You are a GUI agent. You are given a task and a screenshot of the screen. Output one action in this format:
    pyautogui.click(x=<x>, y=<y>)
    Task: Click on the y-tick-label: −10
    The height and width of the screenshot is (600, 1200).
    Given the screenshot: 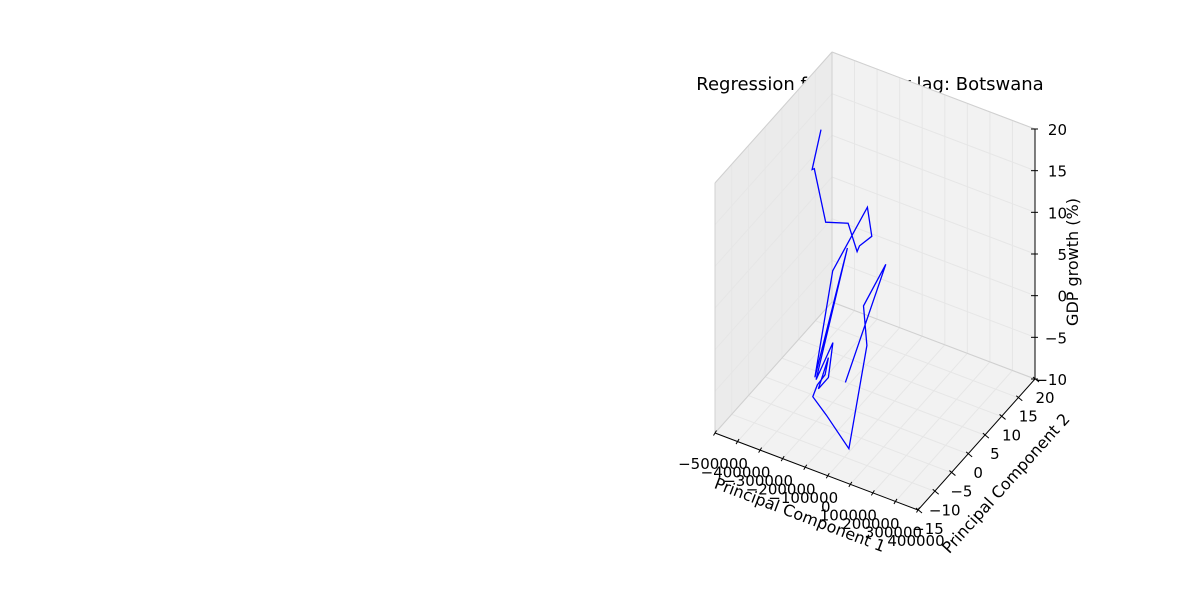 What is the action you would take?
    pyautogui.click(x=945, y=510)
    